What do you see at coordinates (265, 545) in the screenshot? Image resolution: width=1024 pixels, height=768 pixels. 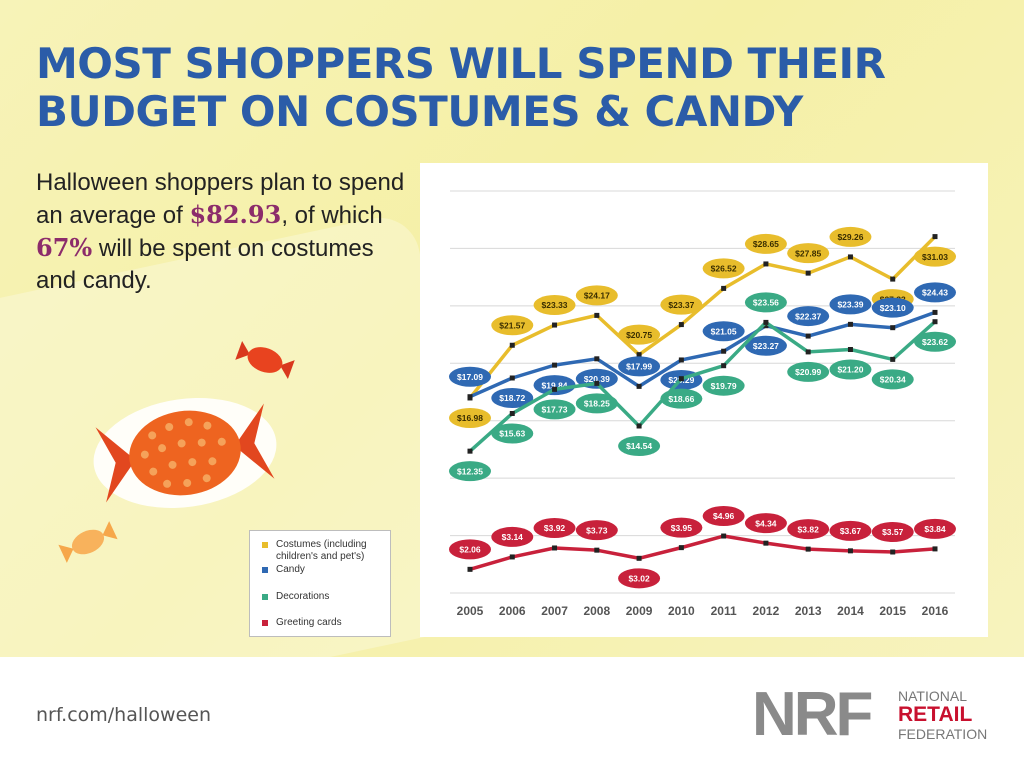 I see `legend-swatch-costumes` at bounding box center [265, 545].